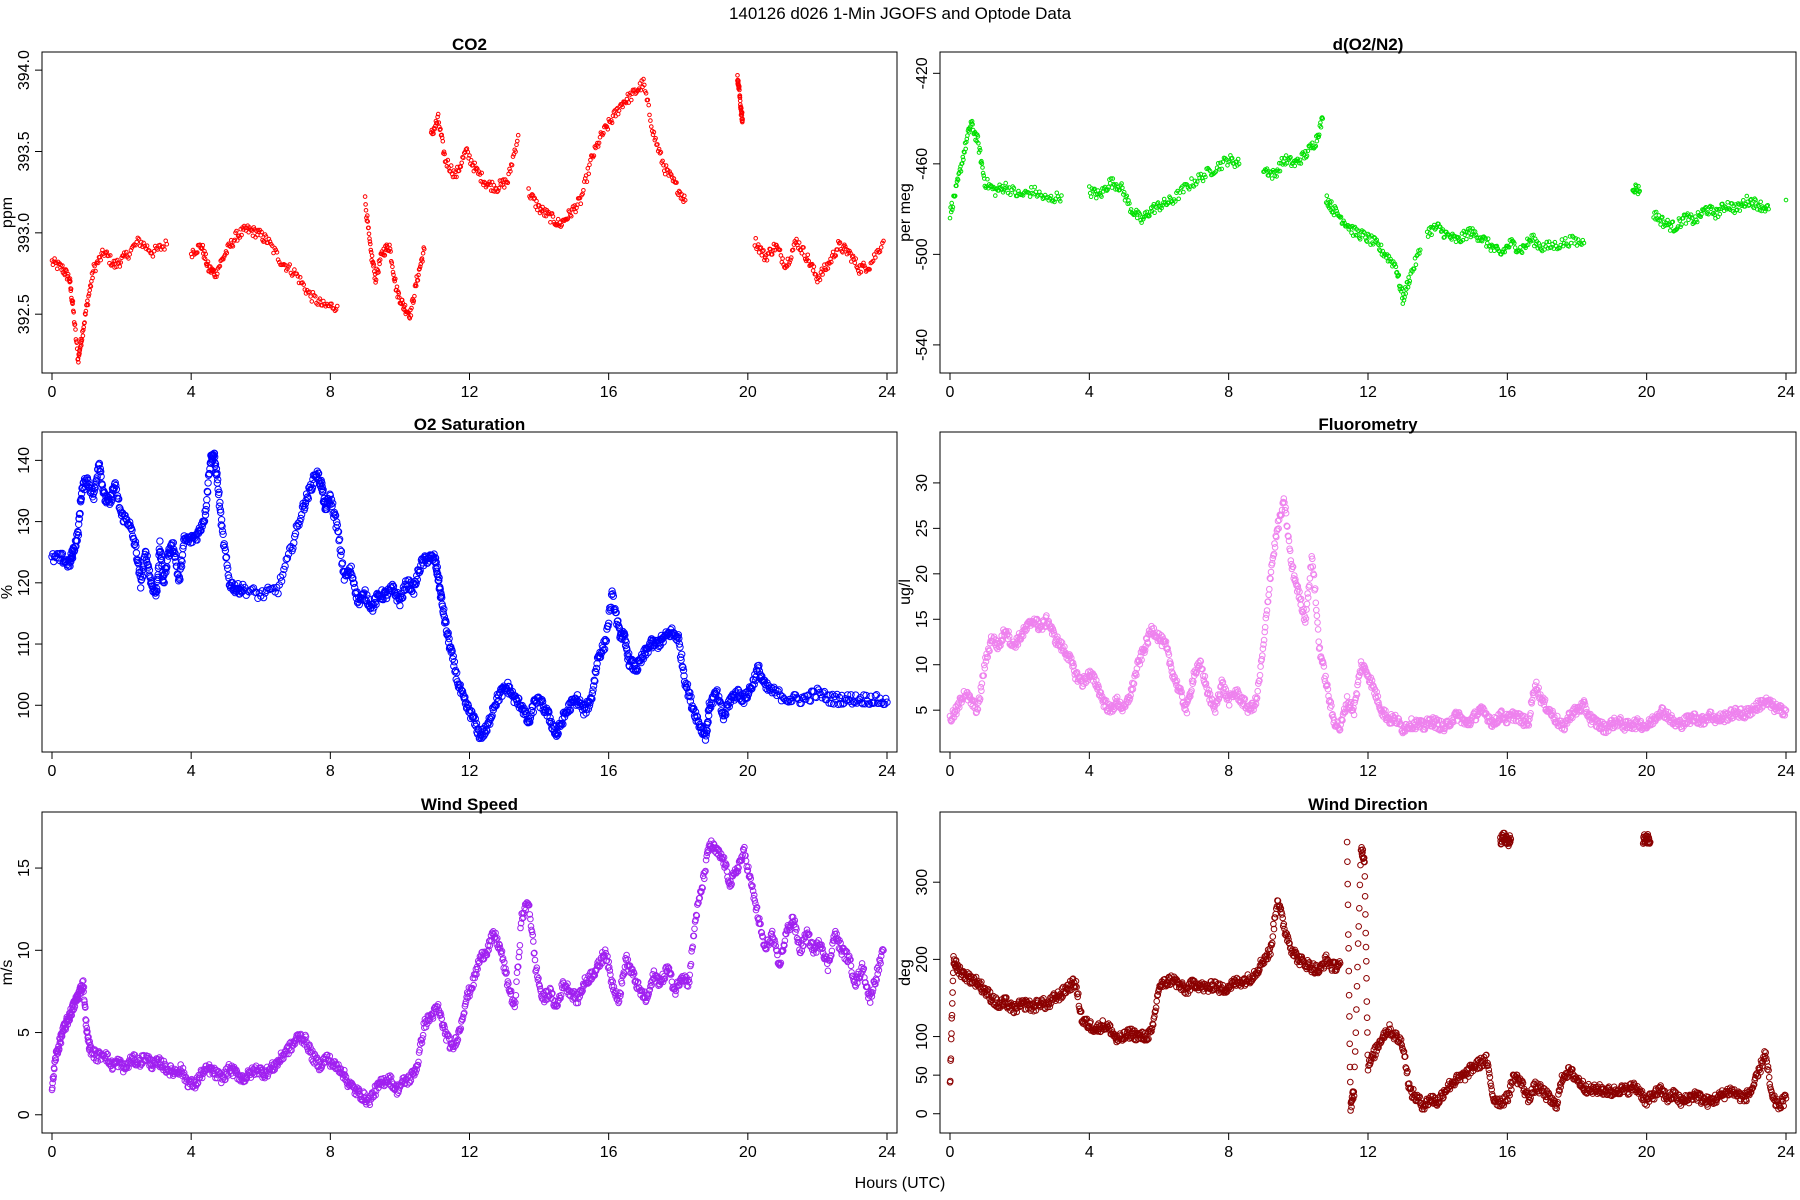 The width and height of the screenshot is (1800, 1200). I want to click on co2-ytick-label: 392.5, so click(24, 314).